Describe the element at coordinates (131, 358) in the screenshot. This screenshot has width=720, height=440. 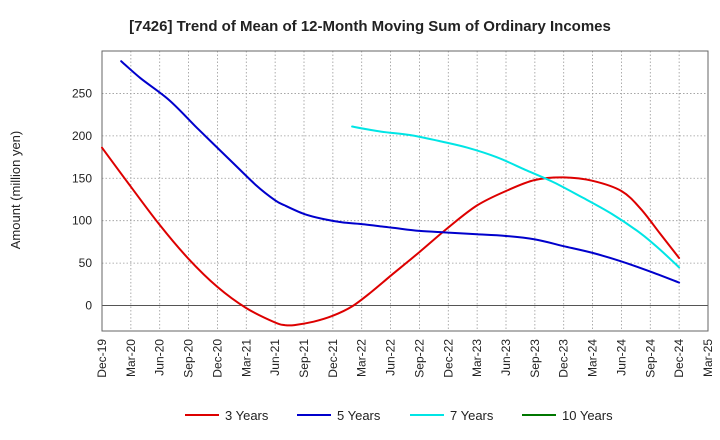
I see `x-tick-label: Mar-20` at that location.